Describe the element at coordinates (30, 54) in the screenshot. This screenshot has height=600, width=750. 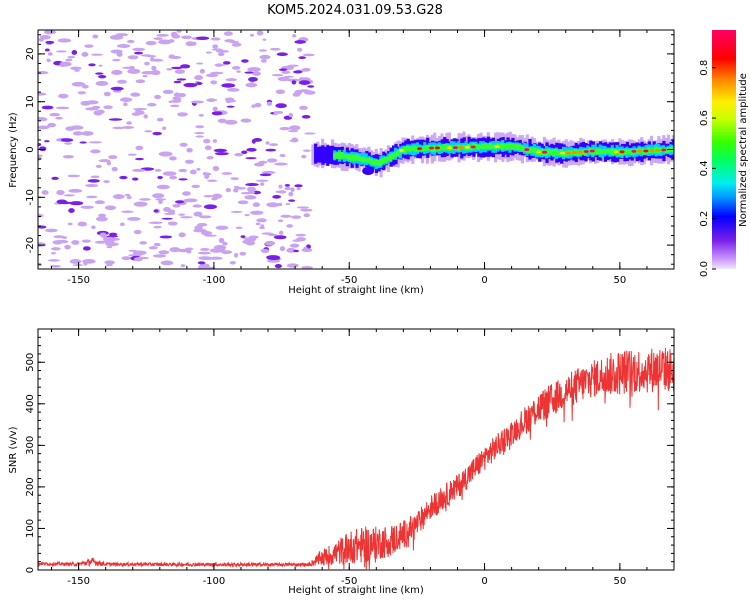
I see `spectrogram-y-tick-label: 20` at that location.